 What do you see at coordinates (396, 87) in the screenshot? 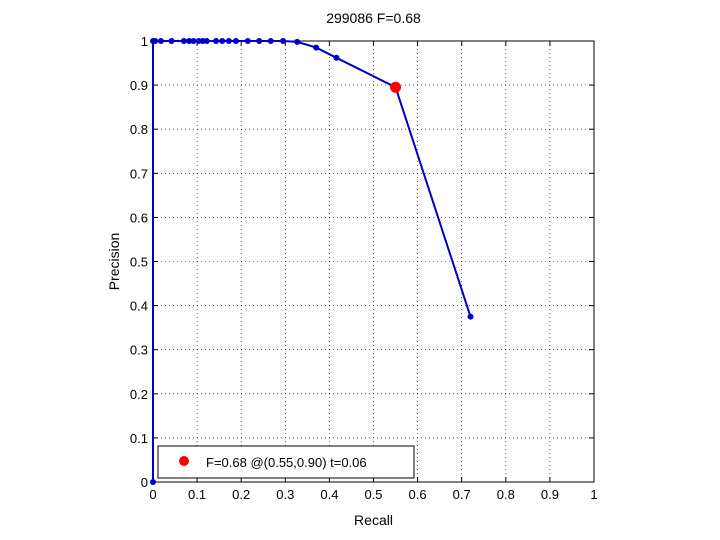
I see `best-f-point` at bounding box center [396, 87].